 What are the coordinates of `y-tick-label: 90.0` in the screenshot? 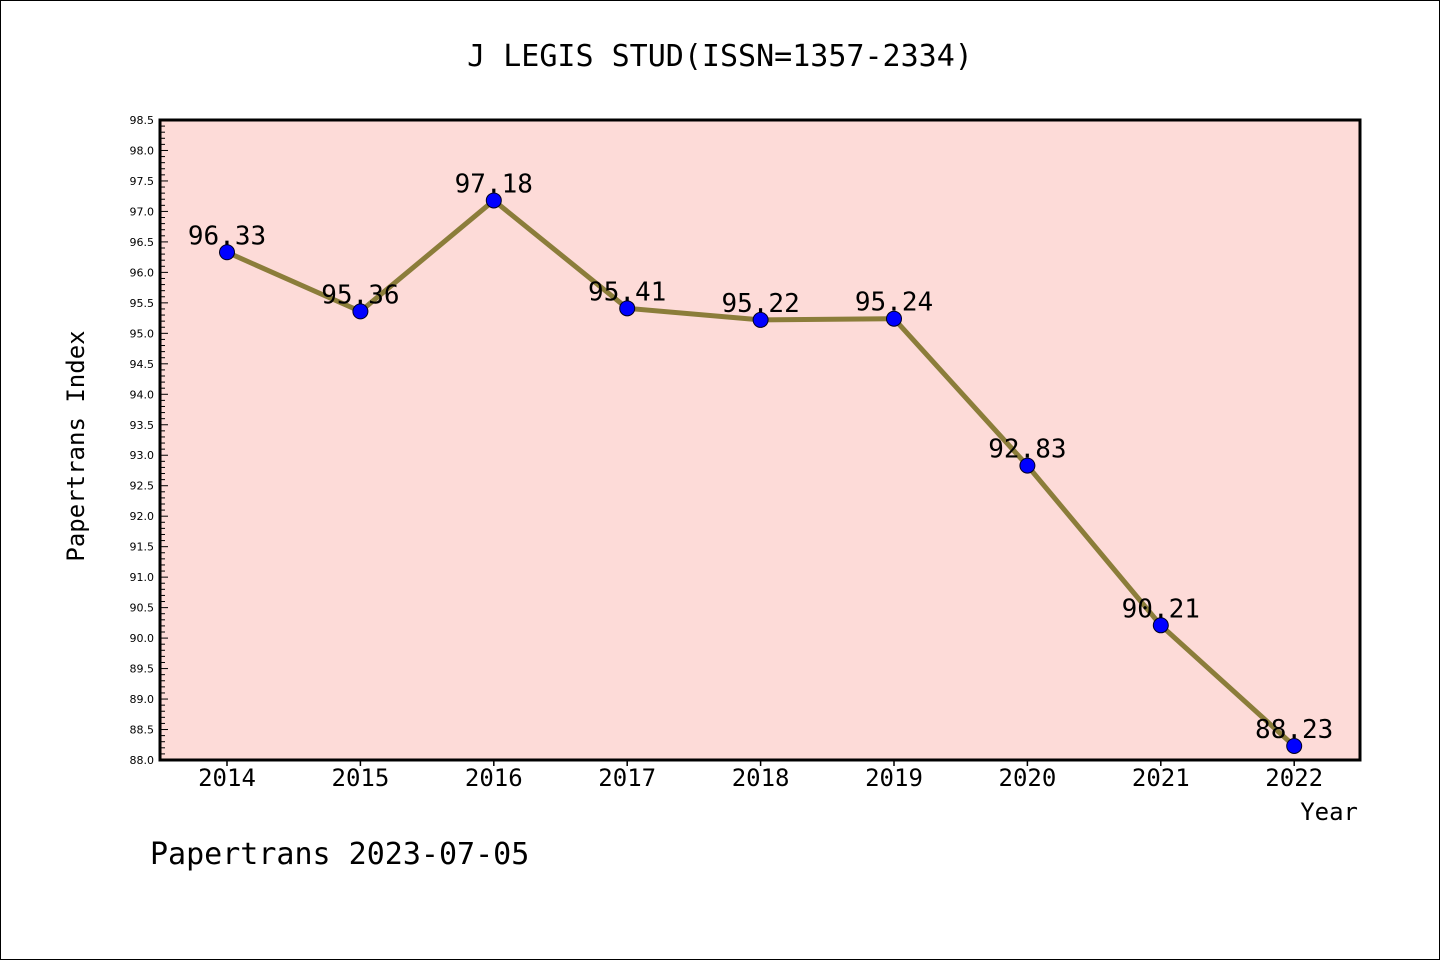 It's located at (142, 638).